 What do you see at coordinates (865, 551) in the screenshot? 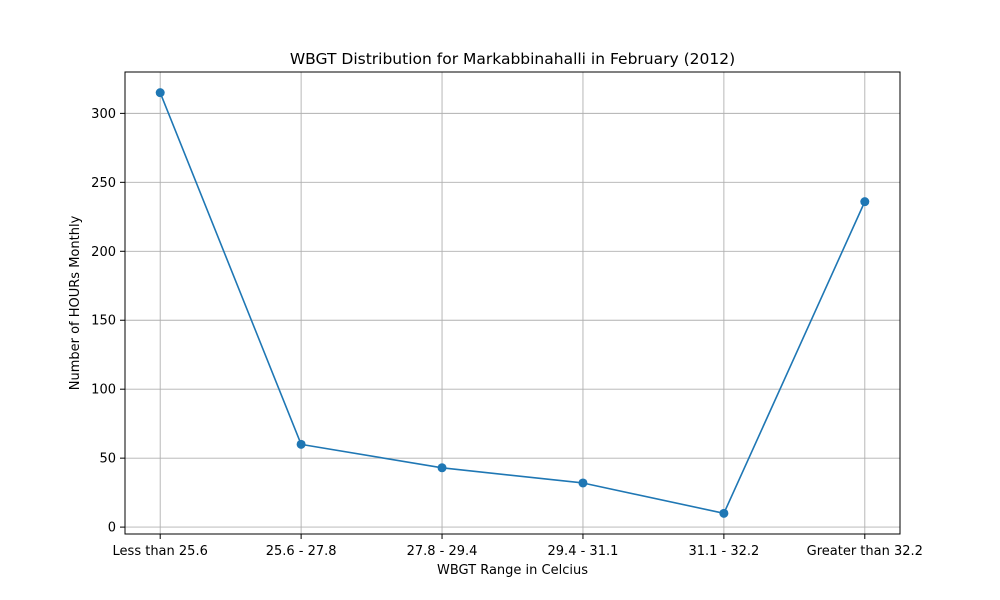
I see `x-tick-label: Greater than 32.2` at bounding box center [865, 551].